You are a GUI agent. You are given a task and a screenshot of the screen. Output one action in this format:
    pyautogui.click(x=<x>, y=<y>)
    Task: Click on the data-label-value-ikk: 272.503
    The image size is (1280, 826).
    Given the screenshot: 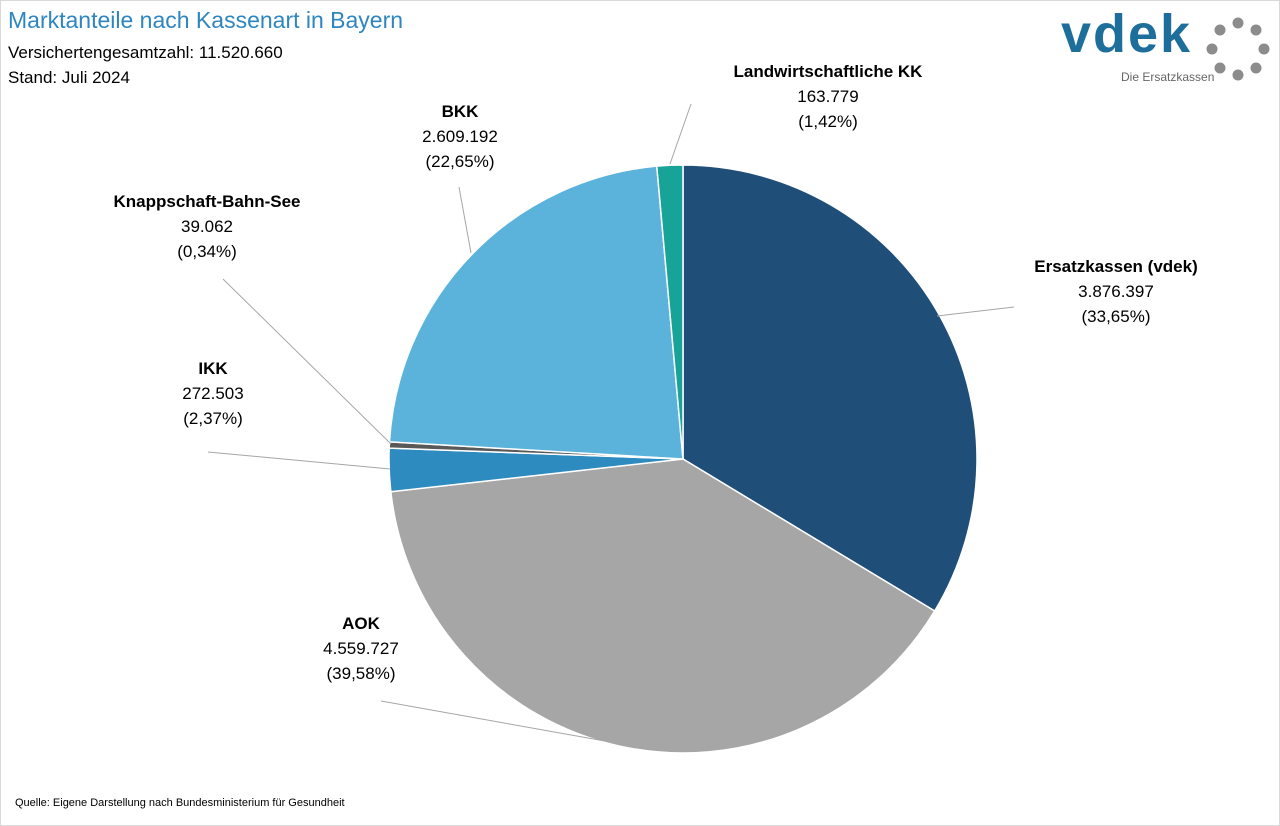 What is the action you would take?
    pyautogui.click(x=212, y=393)
    